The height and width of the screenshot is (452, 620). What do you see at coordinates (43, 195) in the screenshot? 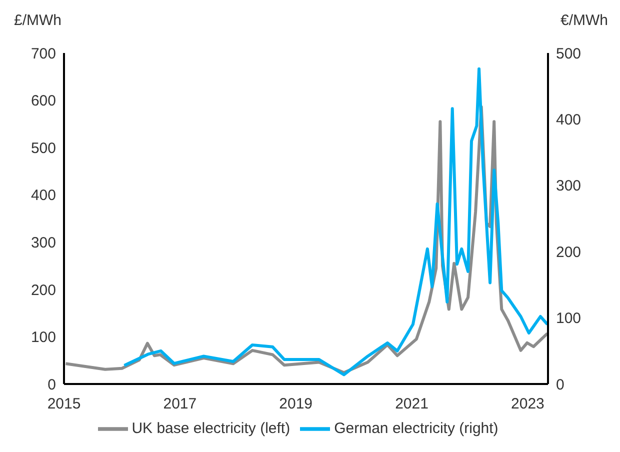
I see `y-tick-label: 400` at bounding box center [43, 195].